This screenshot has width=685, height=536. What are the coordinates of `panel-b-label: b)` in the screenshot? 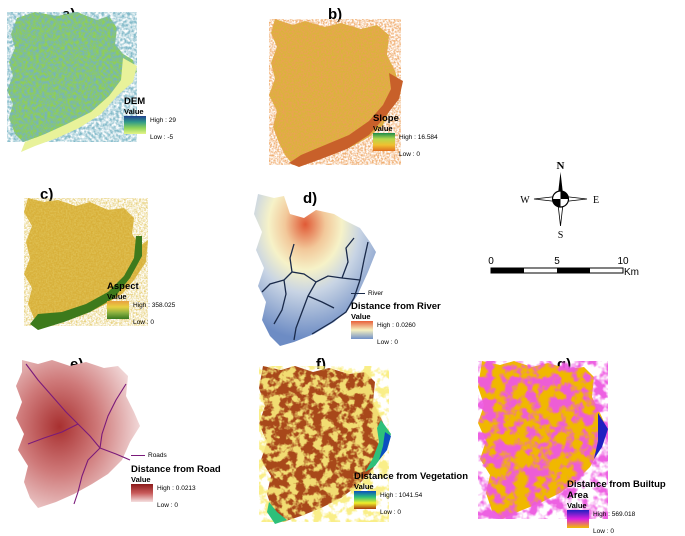 It's located at (335, 14).